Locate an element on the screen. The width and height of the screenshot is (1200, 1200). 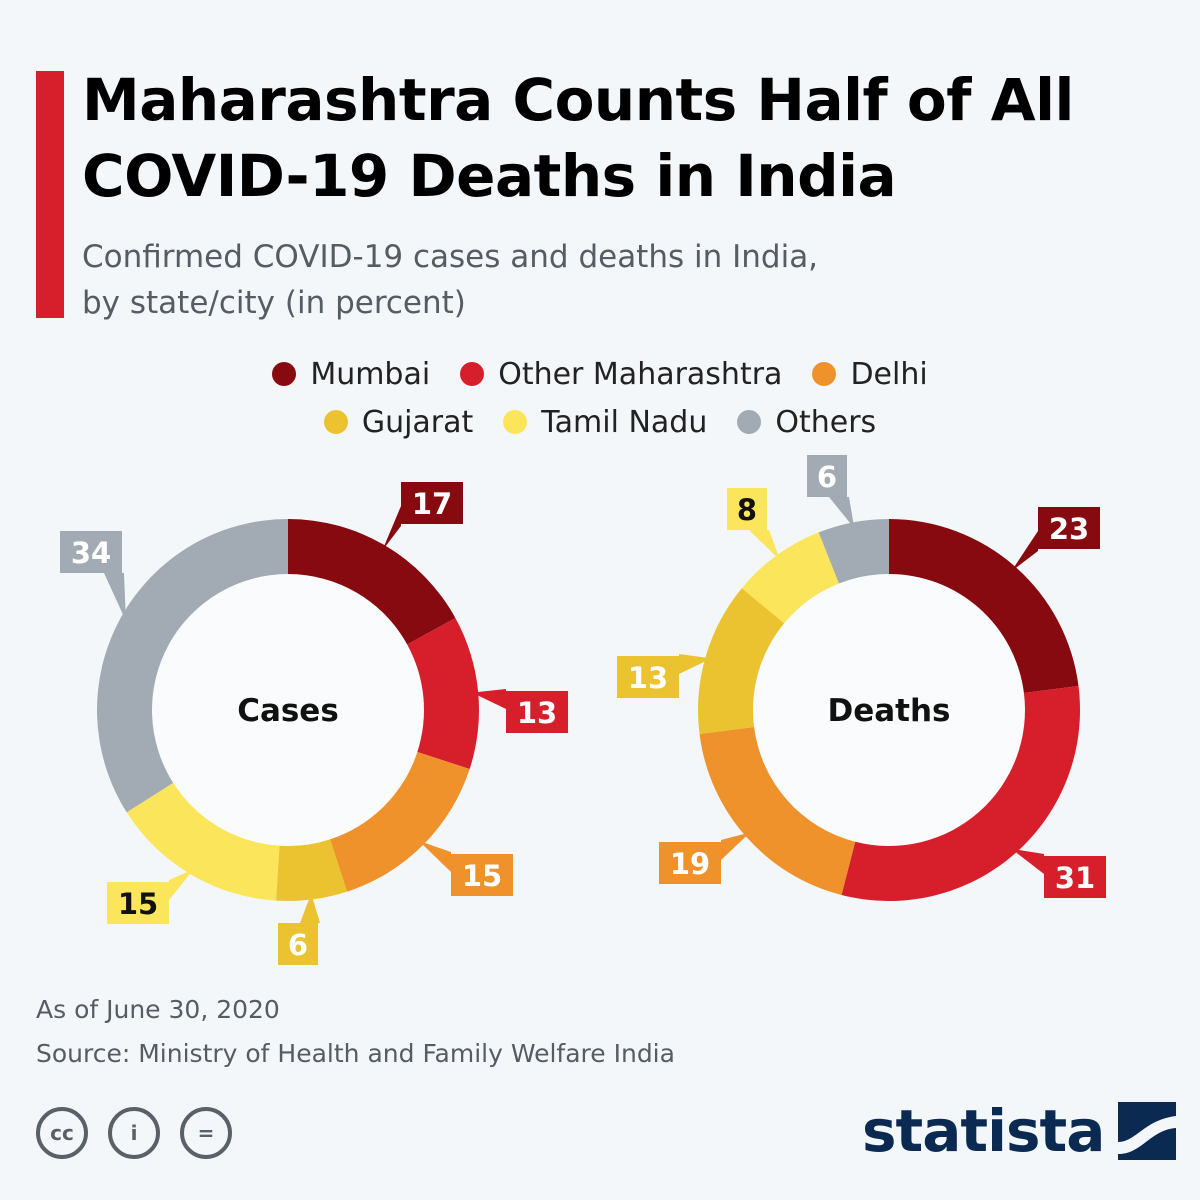
deaths-label-box-other-maharashtra is located at coordinates (1075, 877).